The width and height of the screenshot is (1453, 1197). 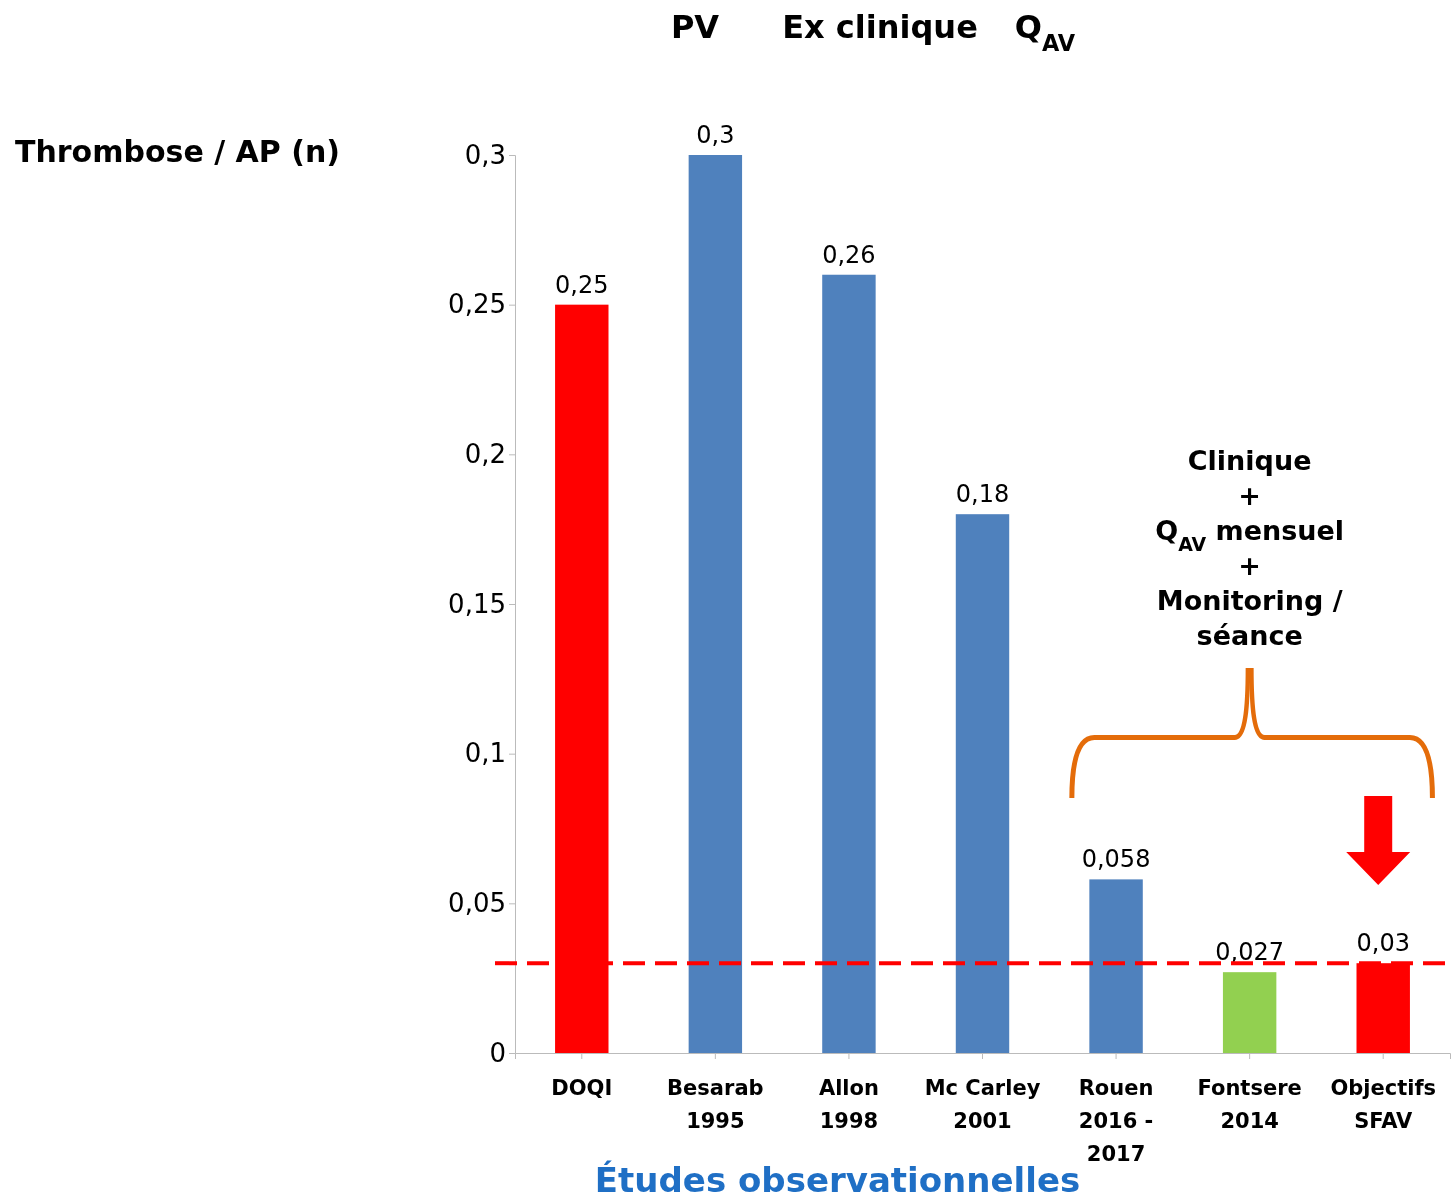 I want to click on data-label: 0,25, so click(x=582, y=284).